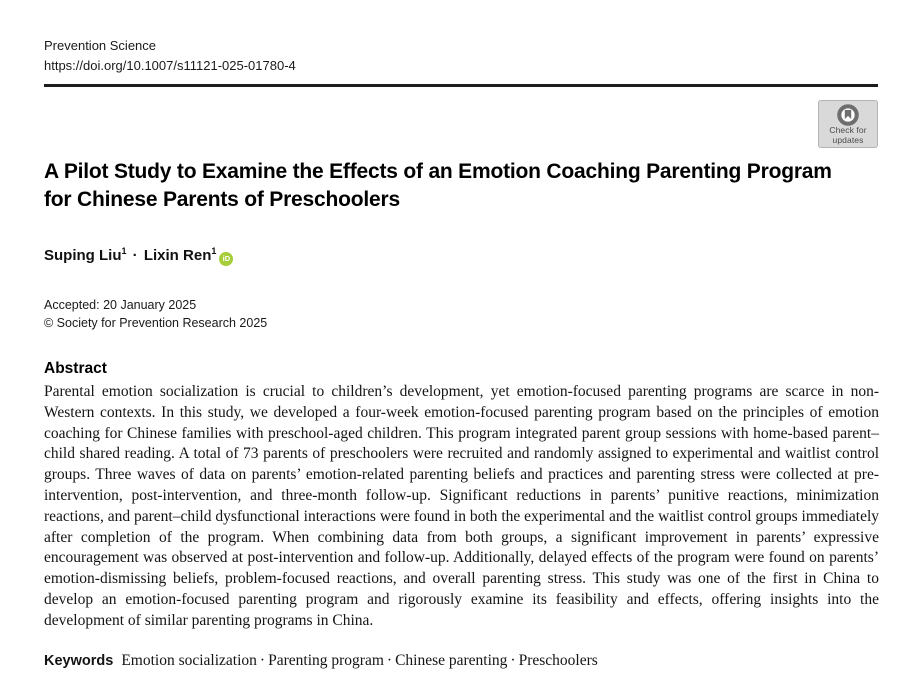 The width and height of the screenshot is (918, 697). Describe the element at coordinates (83, 255) in the screenshot. I see `author-name: Suping Liu` at that location.